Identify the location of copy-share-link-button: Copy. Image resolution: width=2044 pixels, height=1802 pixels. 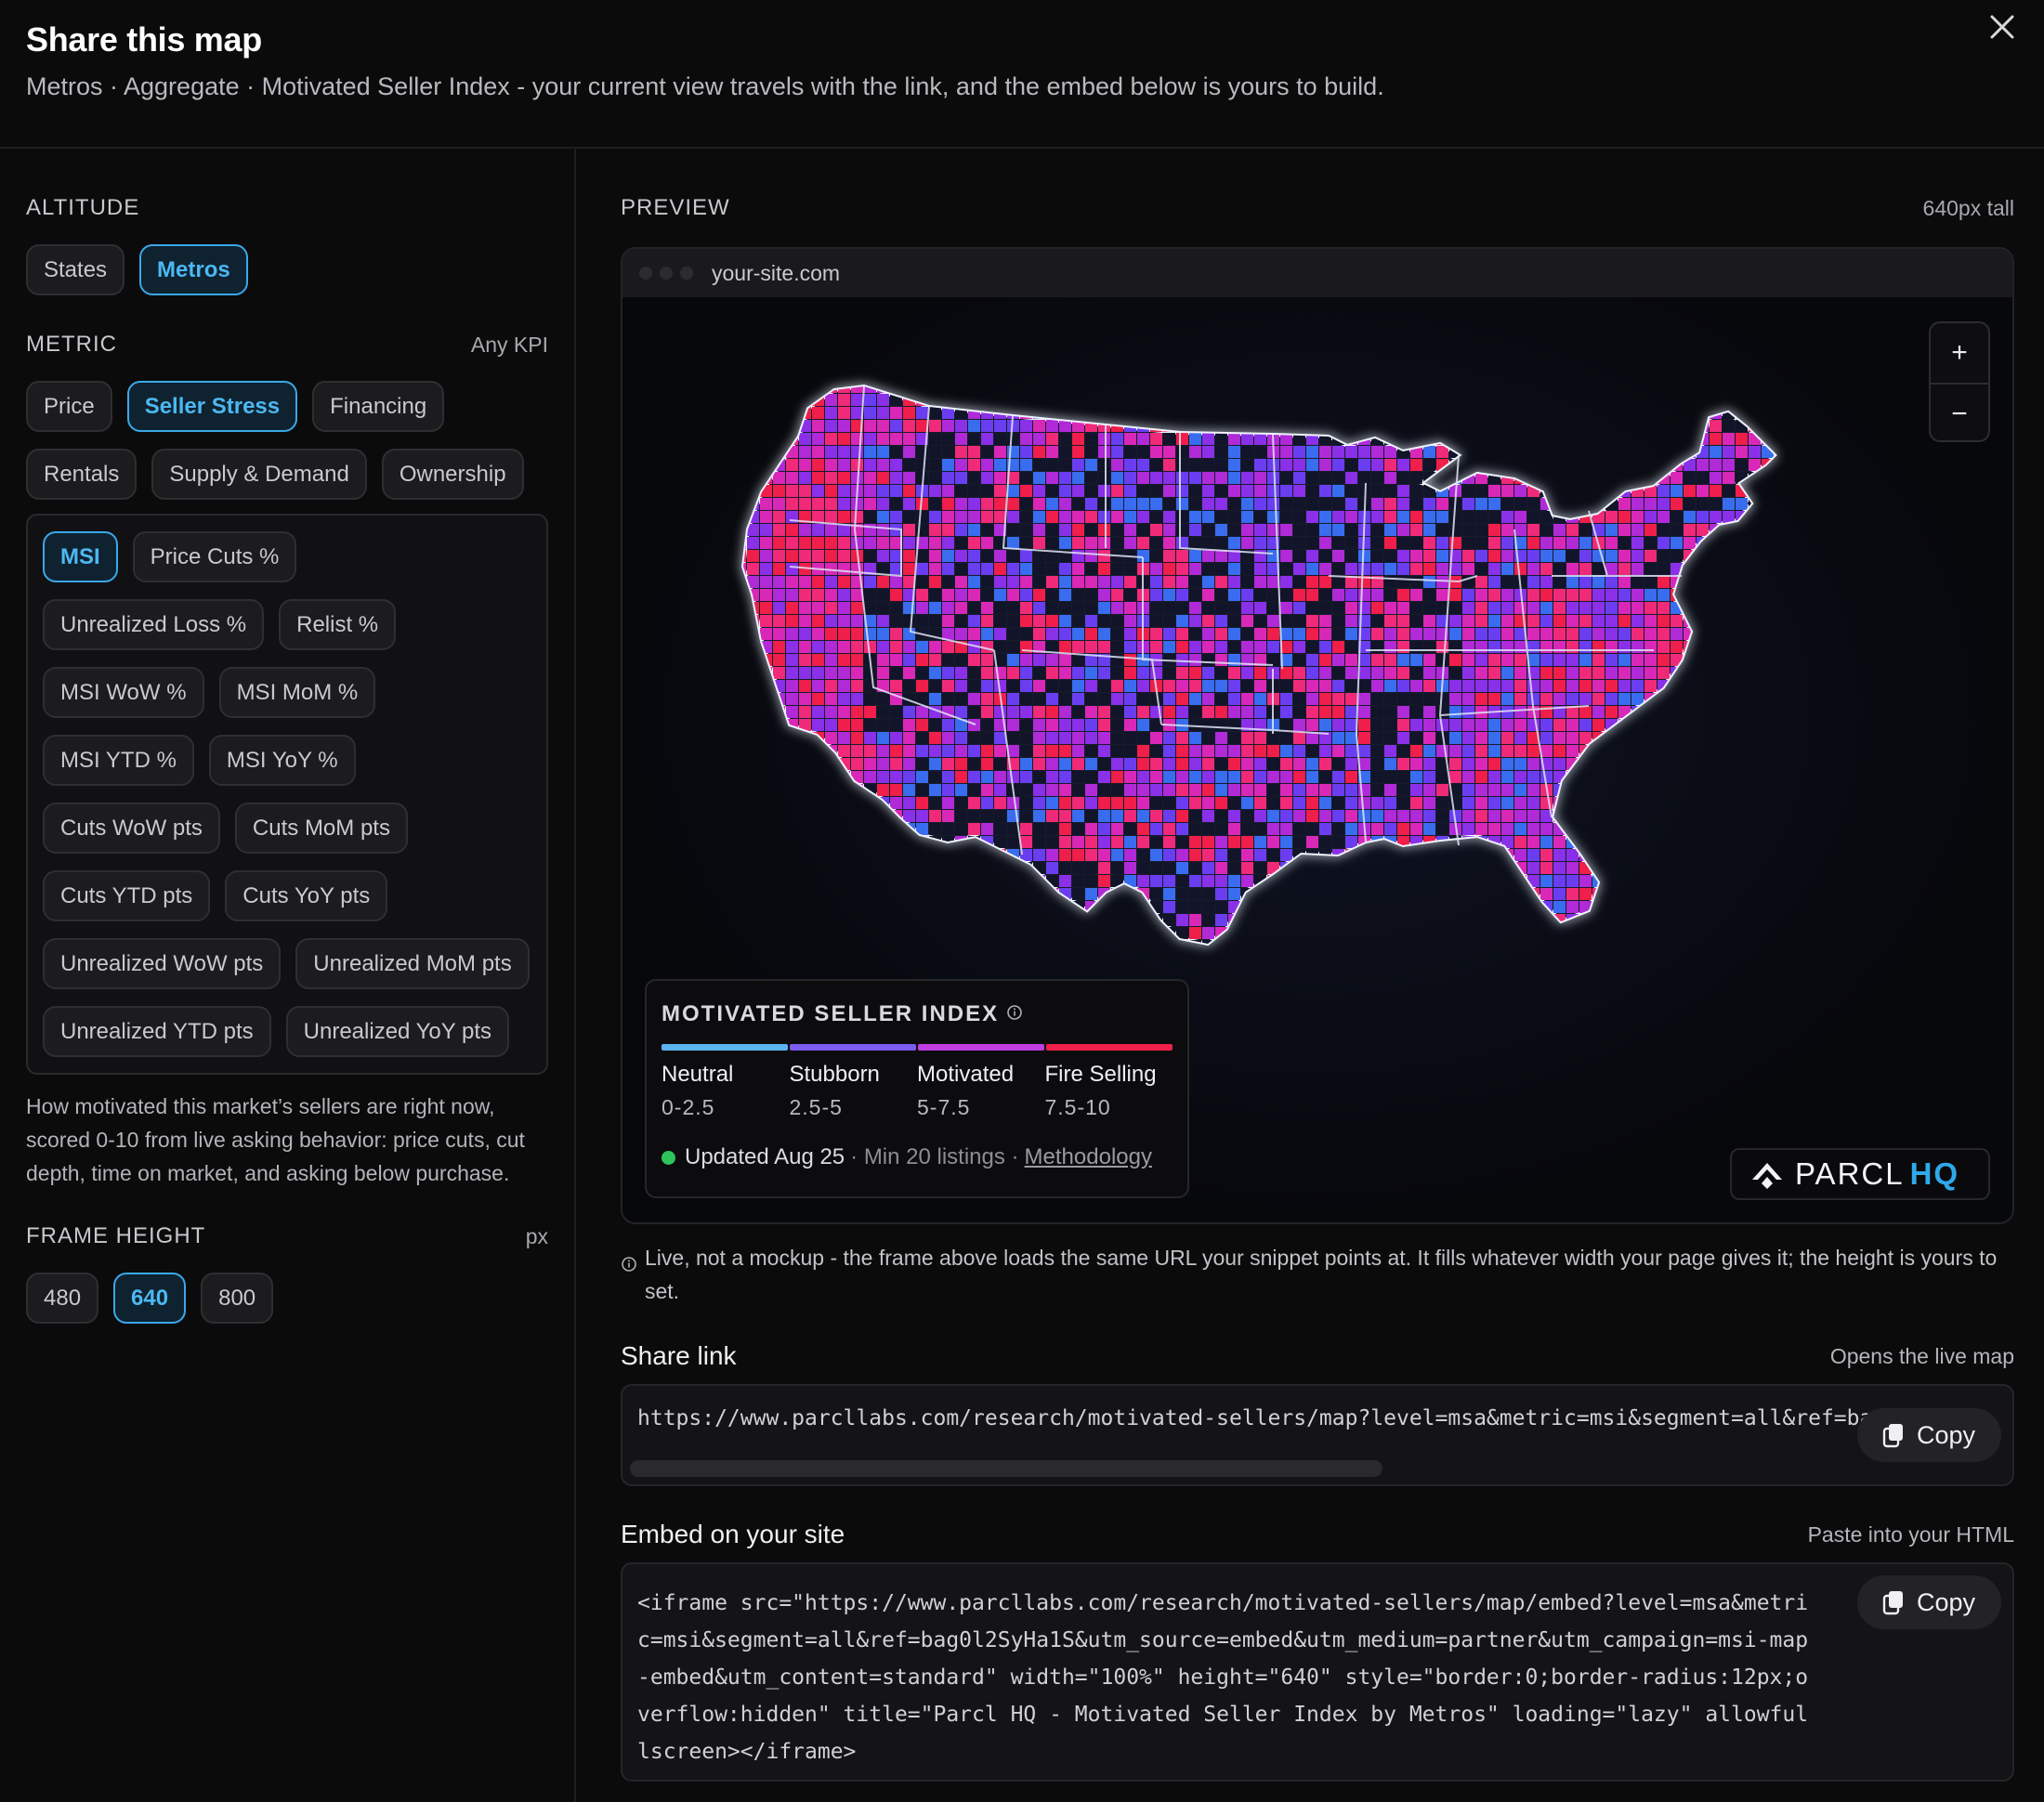
(1928, 1435).